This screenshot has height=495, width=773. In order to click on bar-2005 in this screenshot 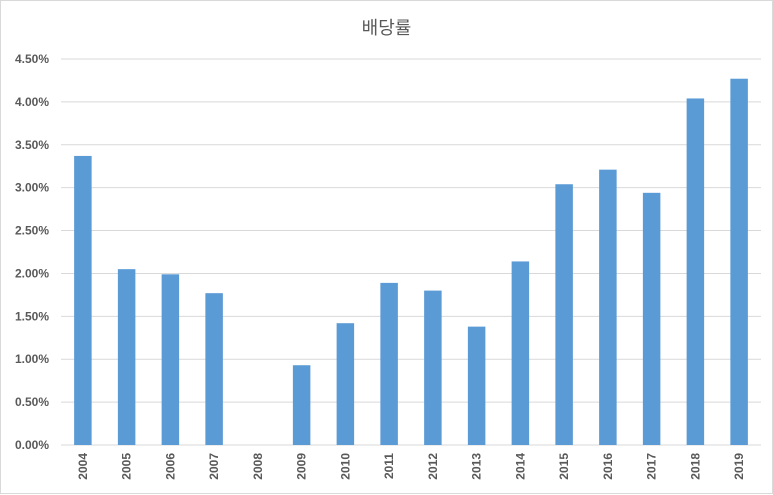, I will do `click(126, 357)`.